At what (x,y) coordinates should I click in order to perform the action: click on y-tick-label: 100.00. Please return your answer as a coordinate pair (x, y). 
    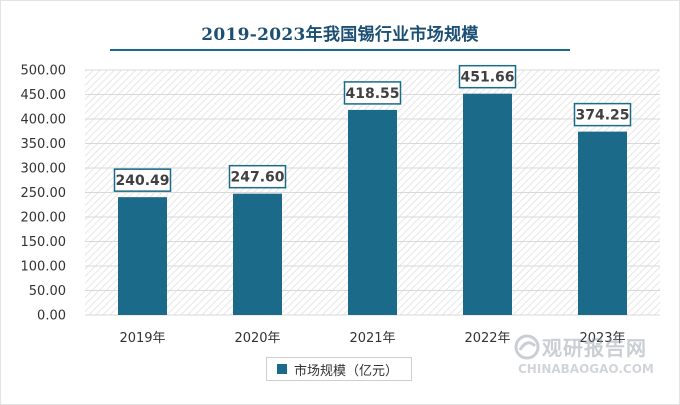
    Looking at the image, I should click on (44, 267).